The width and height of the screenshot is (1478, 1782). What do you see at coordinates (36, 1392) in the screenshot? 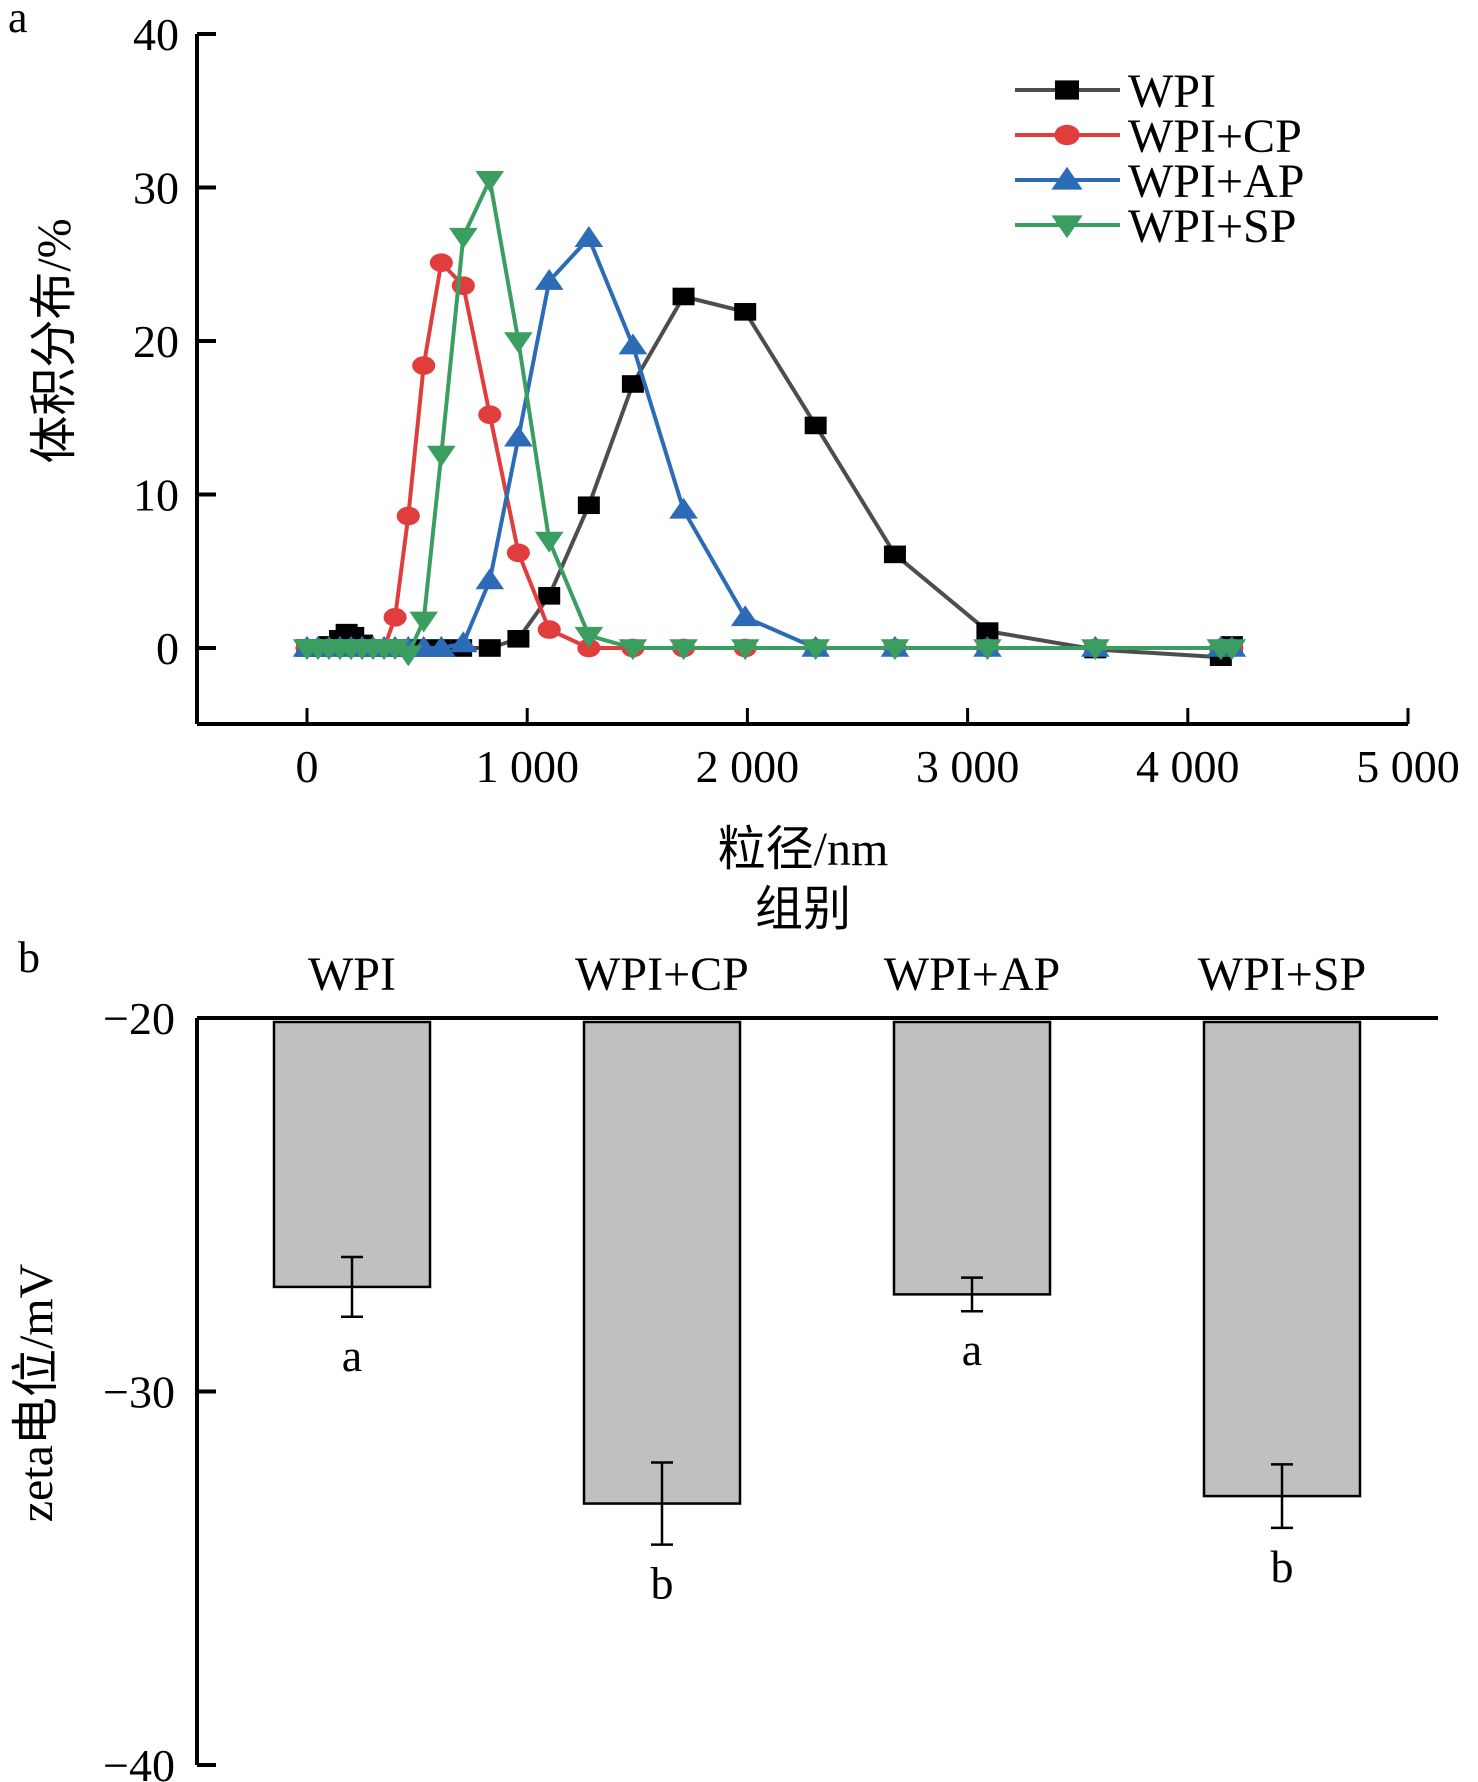
I see `bar-y-axis-title: zeta电位/mV` at bounding box center [36, 1392].